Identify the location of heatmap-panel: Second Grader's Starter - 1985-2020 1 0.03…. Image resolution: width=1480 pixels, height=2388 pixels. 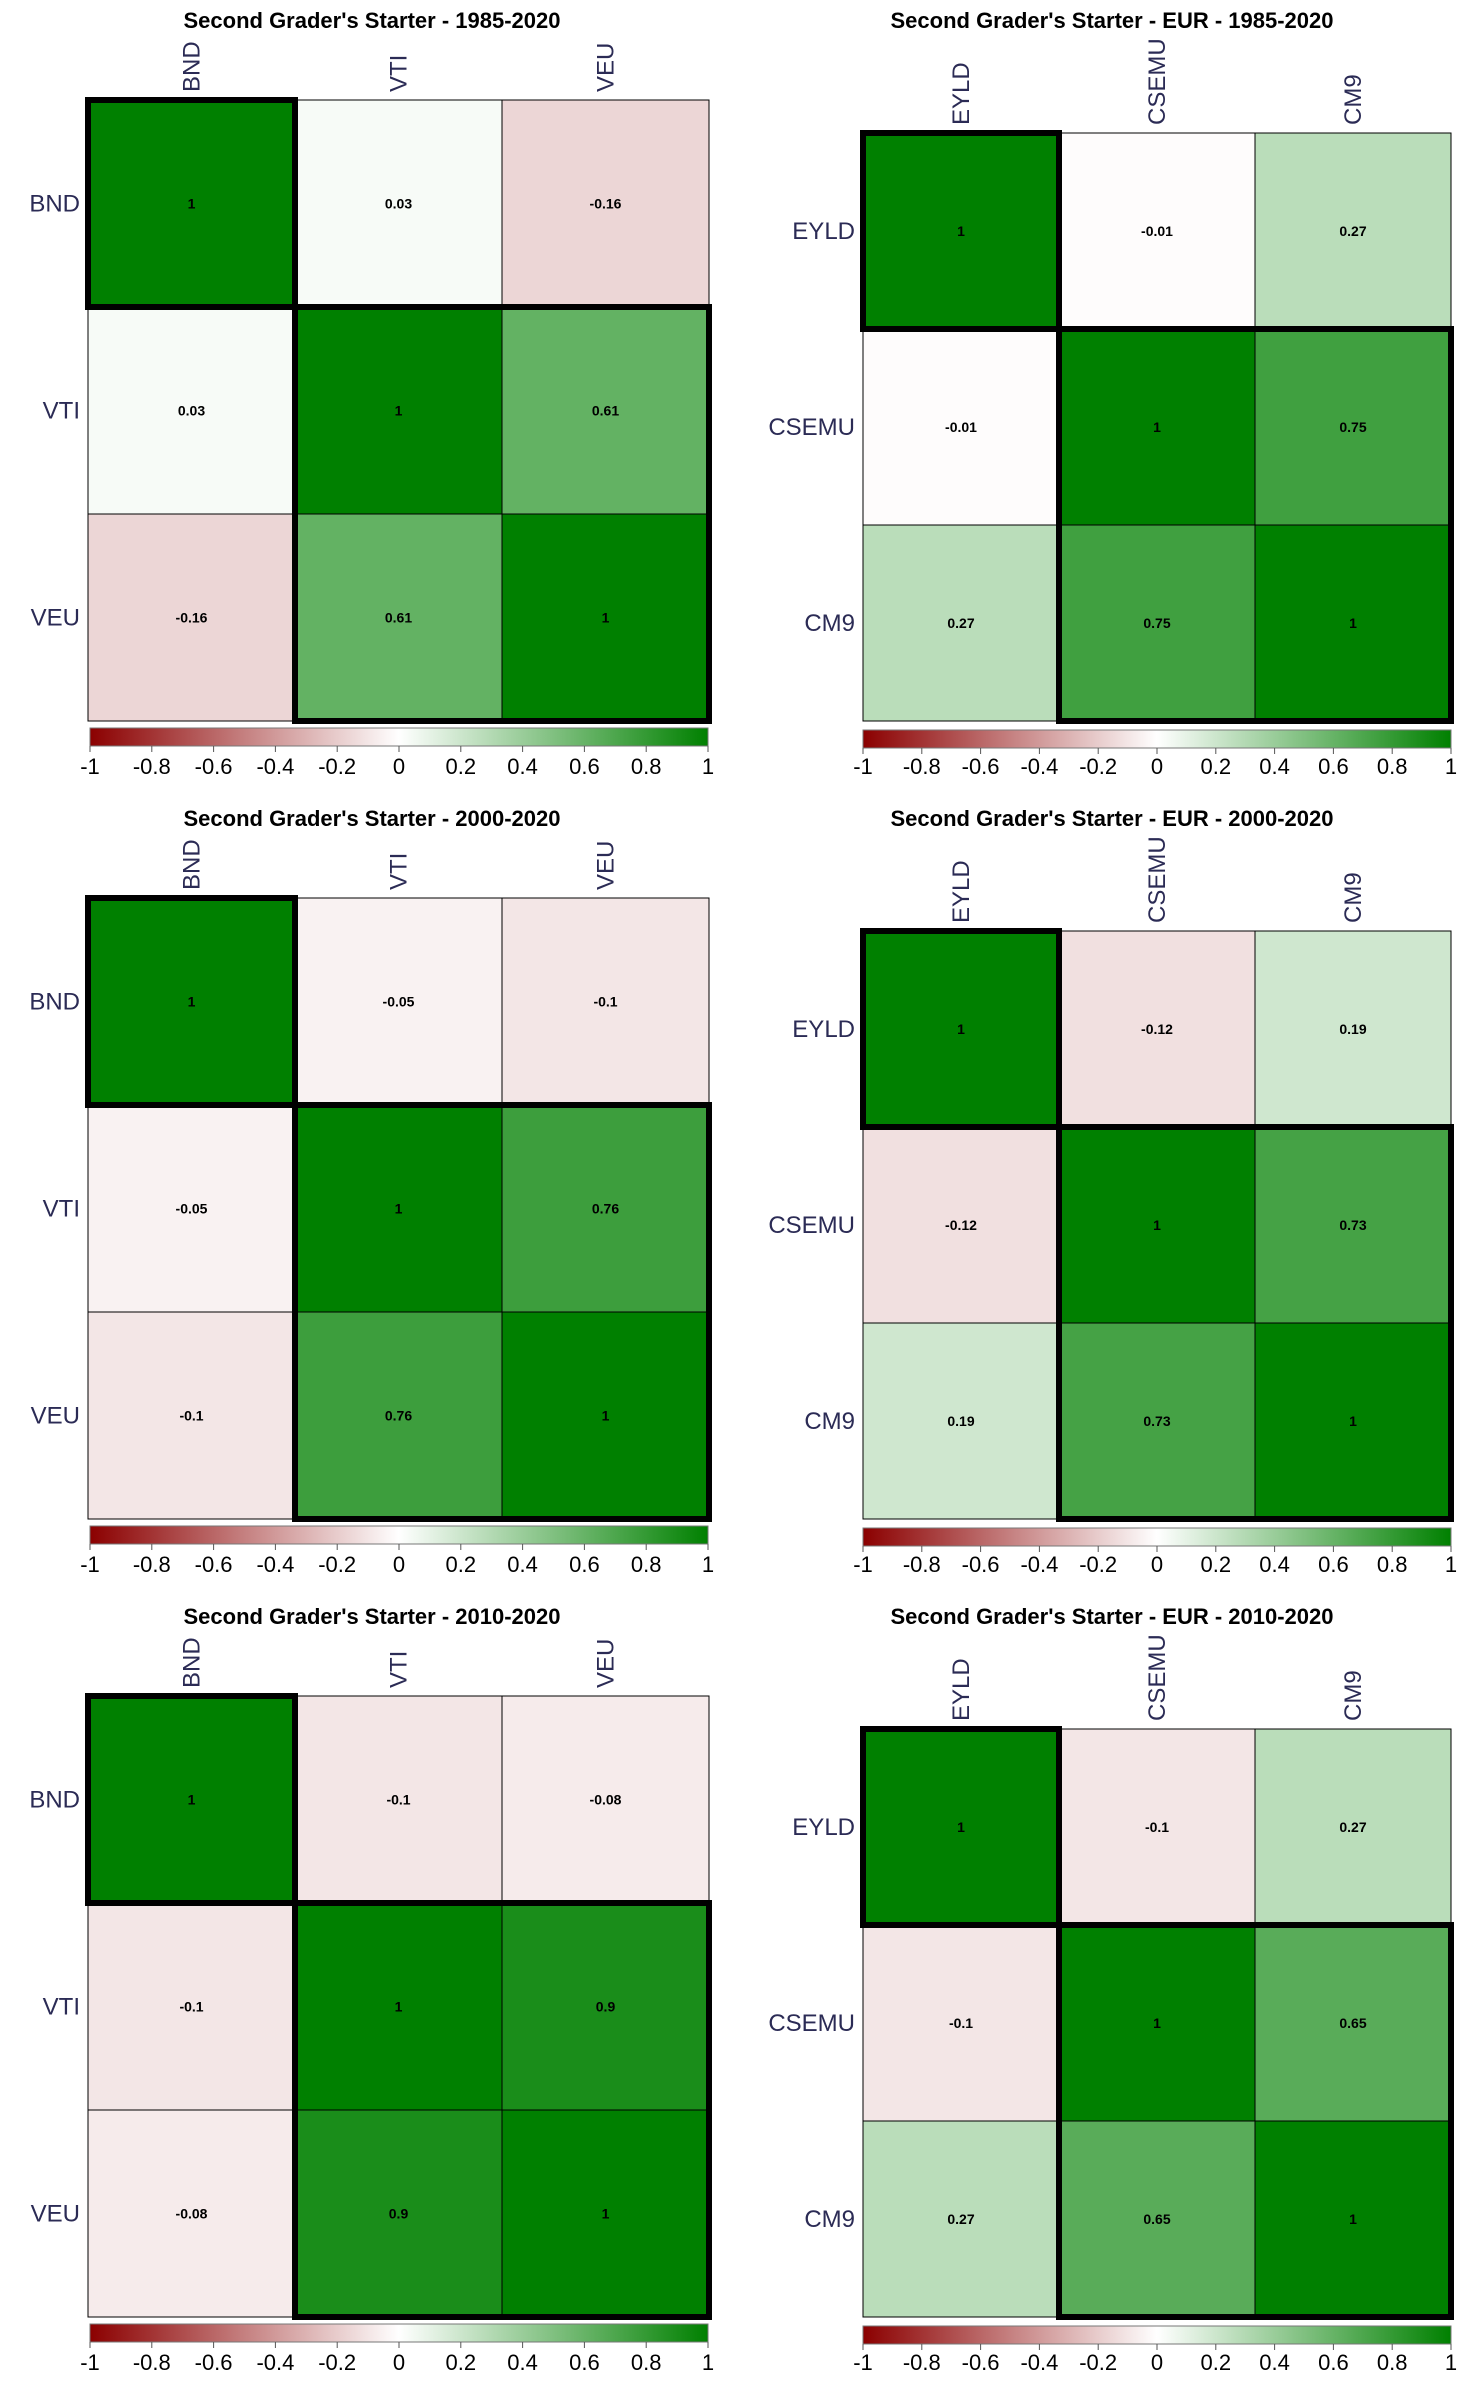
(371, 393).